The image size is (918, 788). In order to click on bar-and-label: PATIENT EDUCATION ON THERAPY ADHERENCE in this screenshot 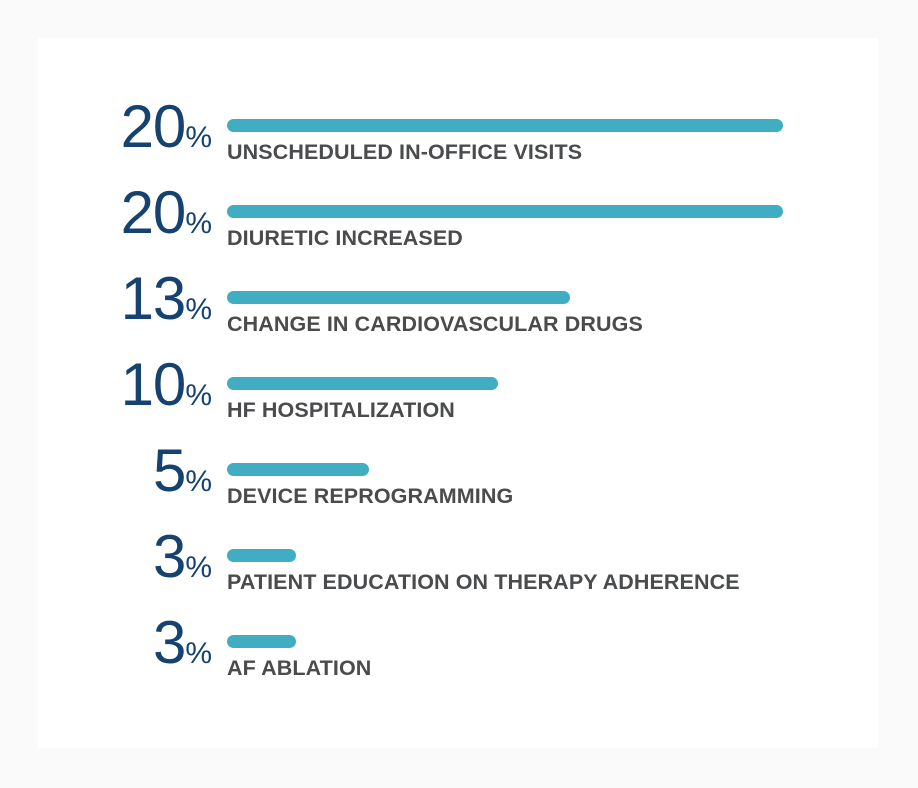, I will do `click(527, 560)`.